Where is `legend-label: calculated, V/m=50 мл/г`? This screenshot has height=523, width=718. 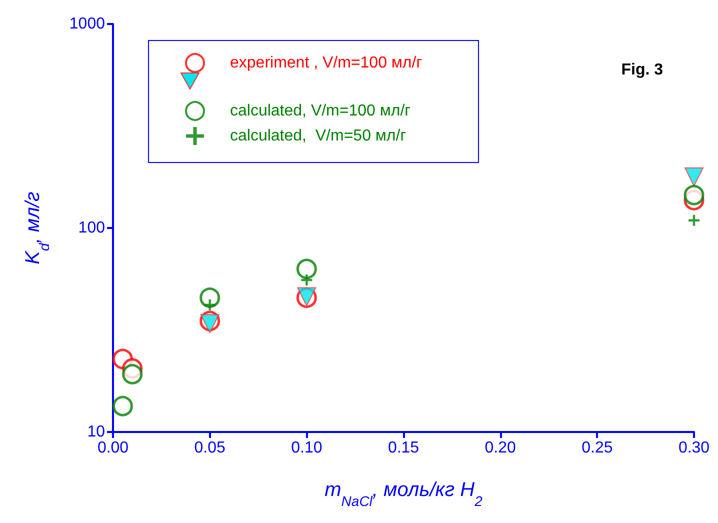 legend-label: calculated, V/m=50 мл/г is located at coordinates (318, 136).